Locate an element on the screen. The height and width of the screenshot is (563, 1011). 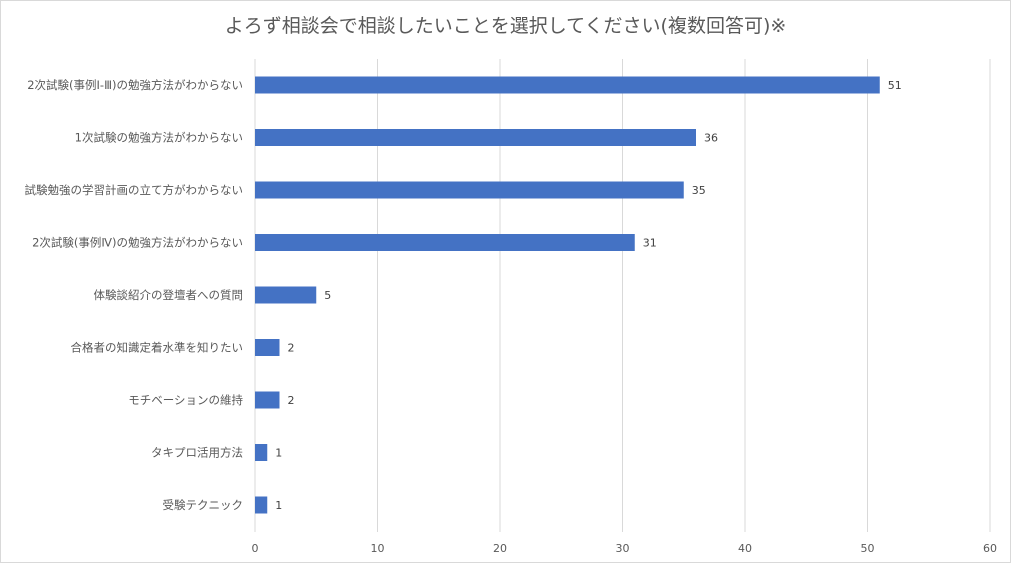
x-tick-label: 60 is located at coordinates (990, 548).